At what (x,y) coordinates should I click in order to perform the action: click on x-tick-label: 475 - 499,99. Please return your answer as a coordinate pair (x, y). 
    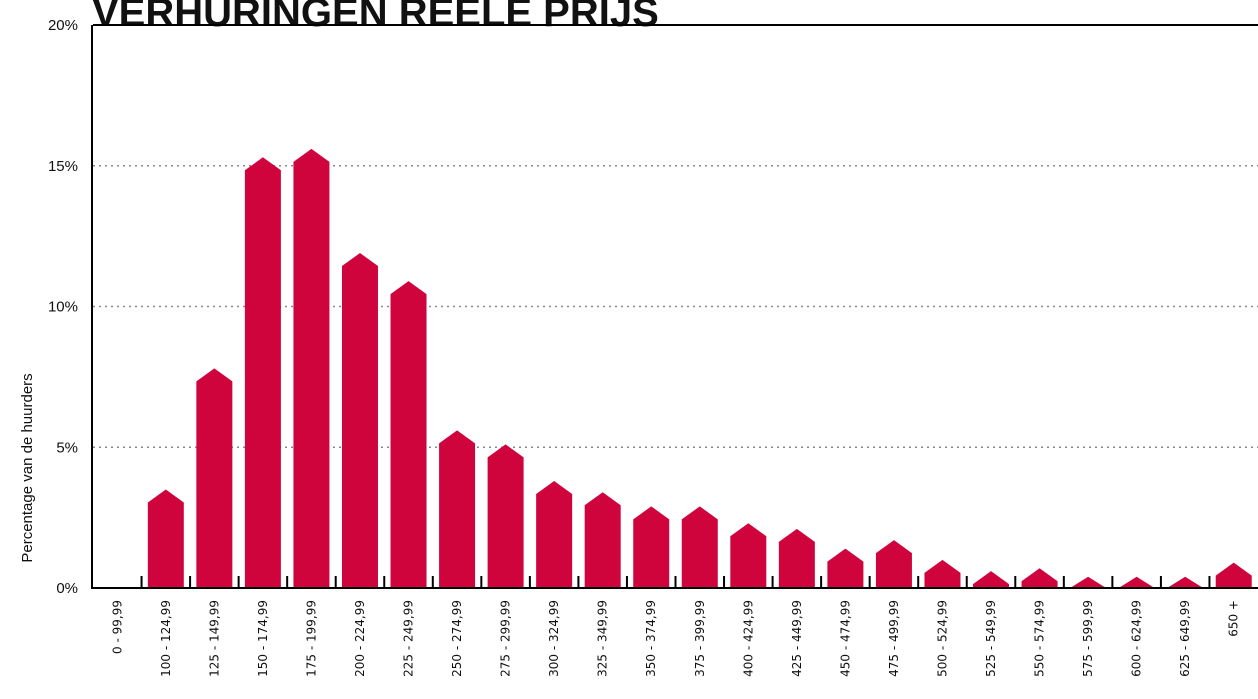
    Looking at the image, I should click on (894, 638).